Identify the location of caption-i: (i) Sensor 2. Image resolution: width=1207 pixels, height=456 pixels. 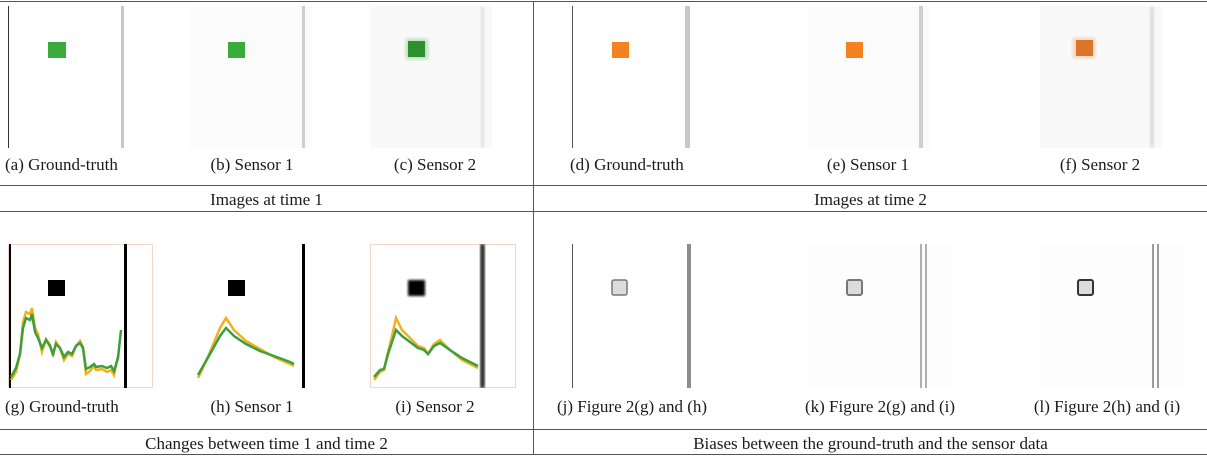
(435, 406).